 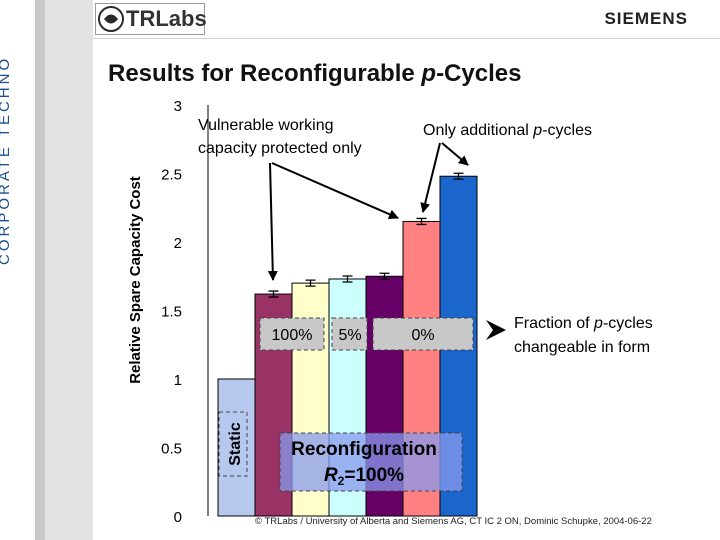 I want to click on fraction-prefix: Fraction of, so click(x=554, y=323).